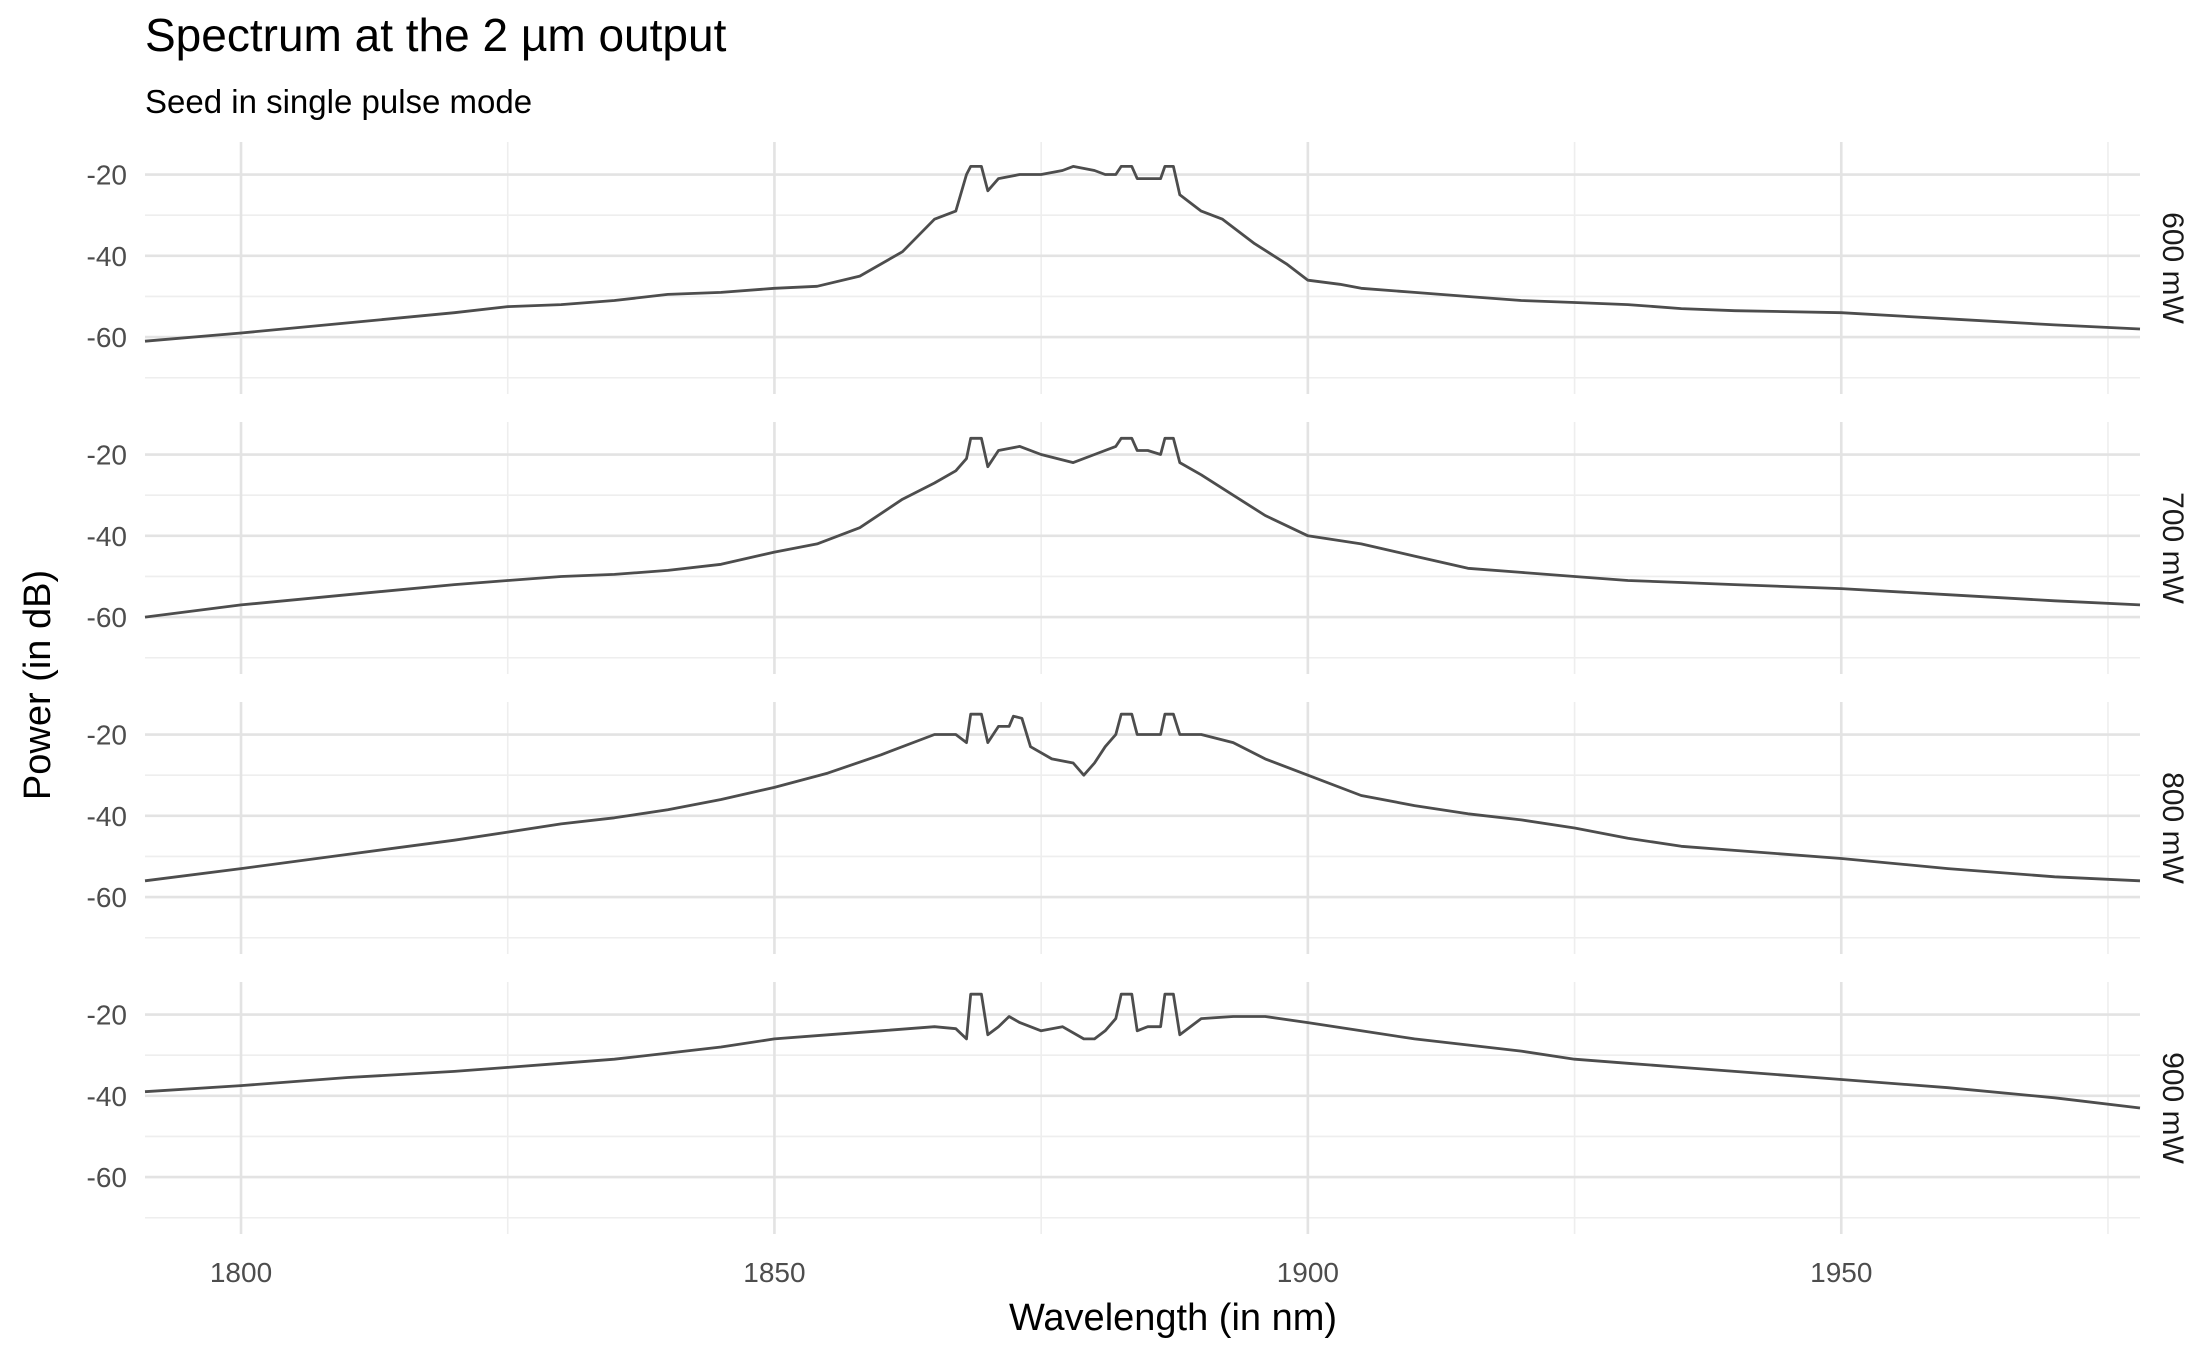  What do you see at coordinates (2172, 268) in the screenshot?
I see `facet-label-600-mw: 600 mW` at bounding box center [2172, 268].